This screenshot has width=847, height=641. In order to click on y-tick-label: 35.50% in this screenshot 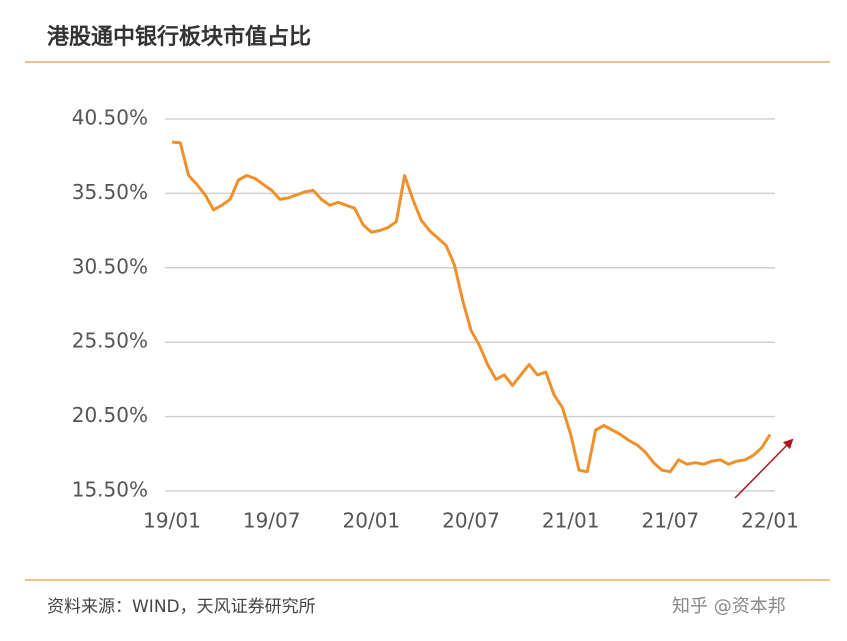, I will do `click(110, 192)`.